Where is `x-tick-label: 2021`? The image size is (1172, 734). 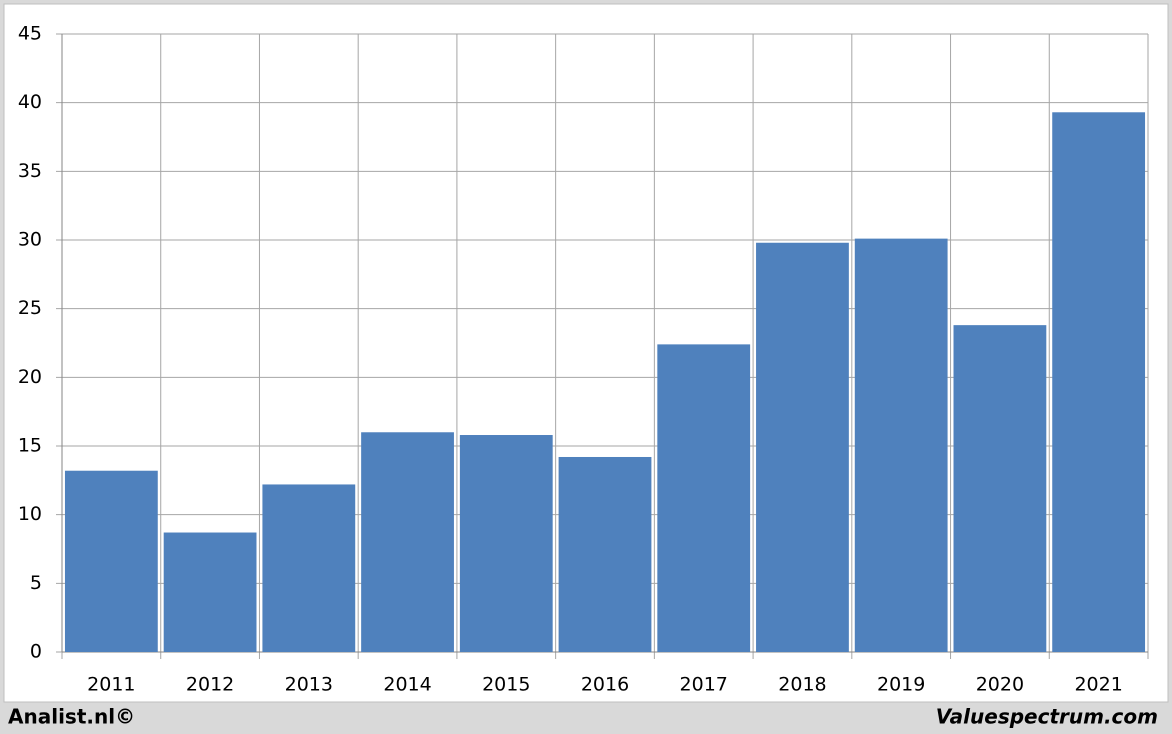 x-tick-label: 2021 is located at coordinates (1098, 685).